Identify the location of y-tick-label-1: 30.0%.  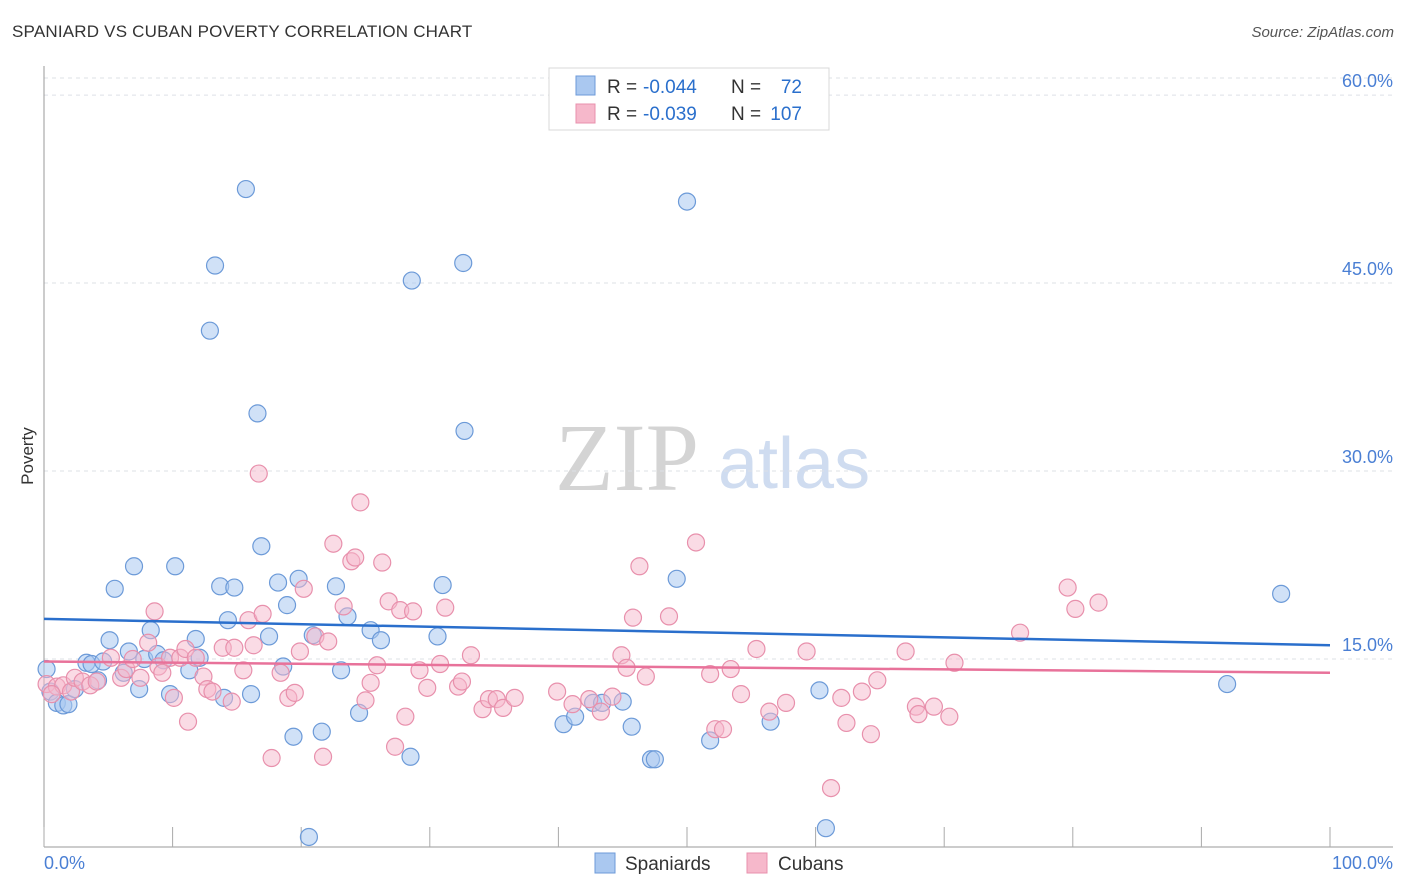
(1367, 457).